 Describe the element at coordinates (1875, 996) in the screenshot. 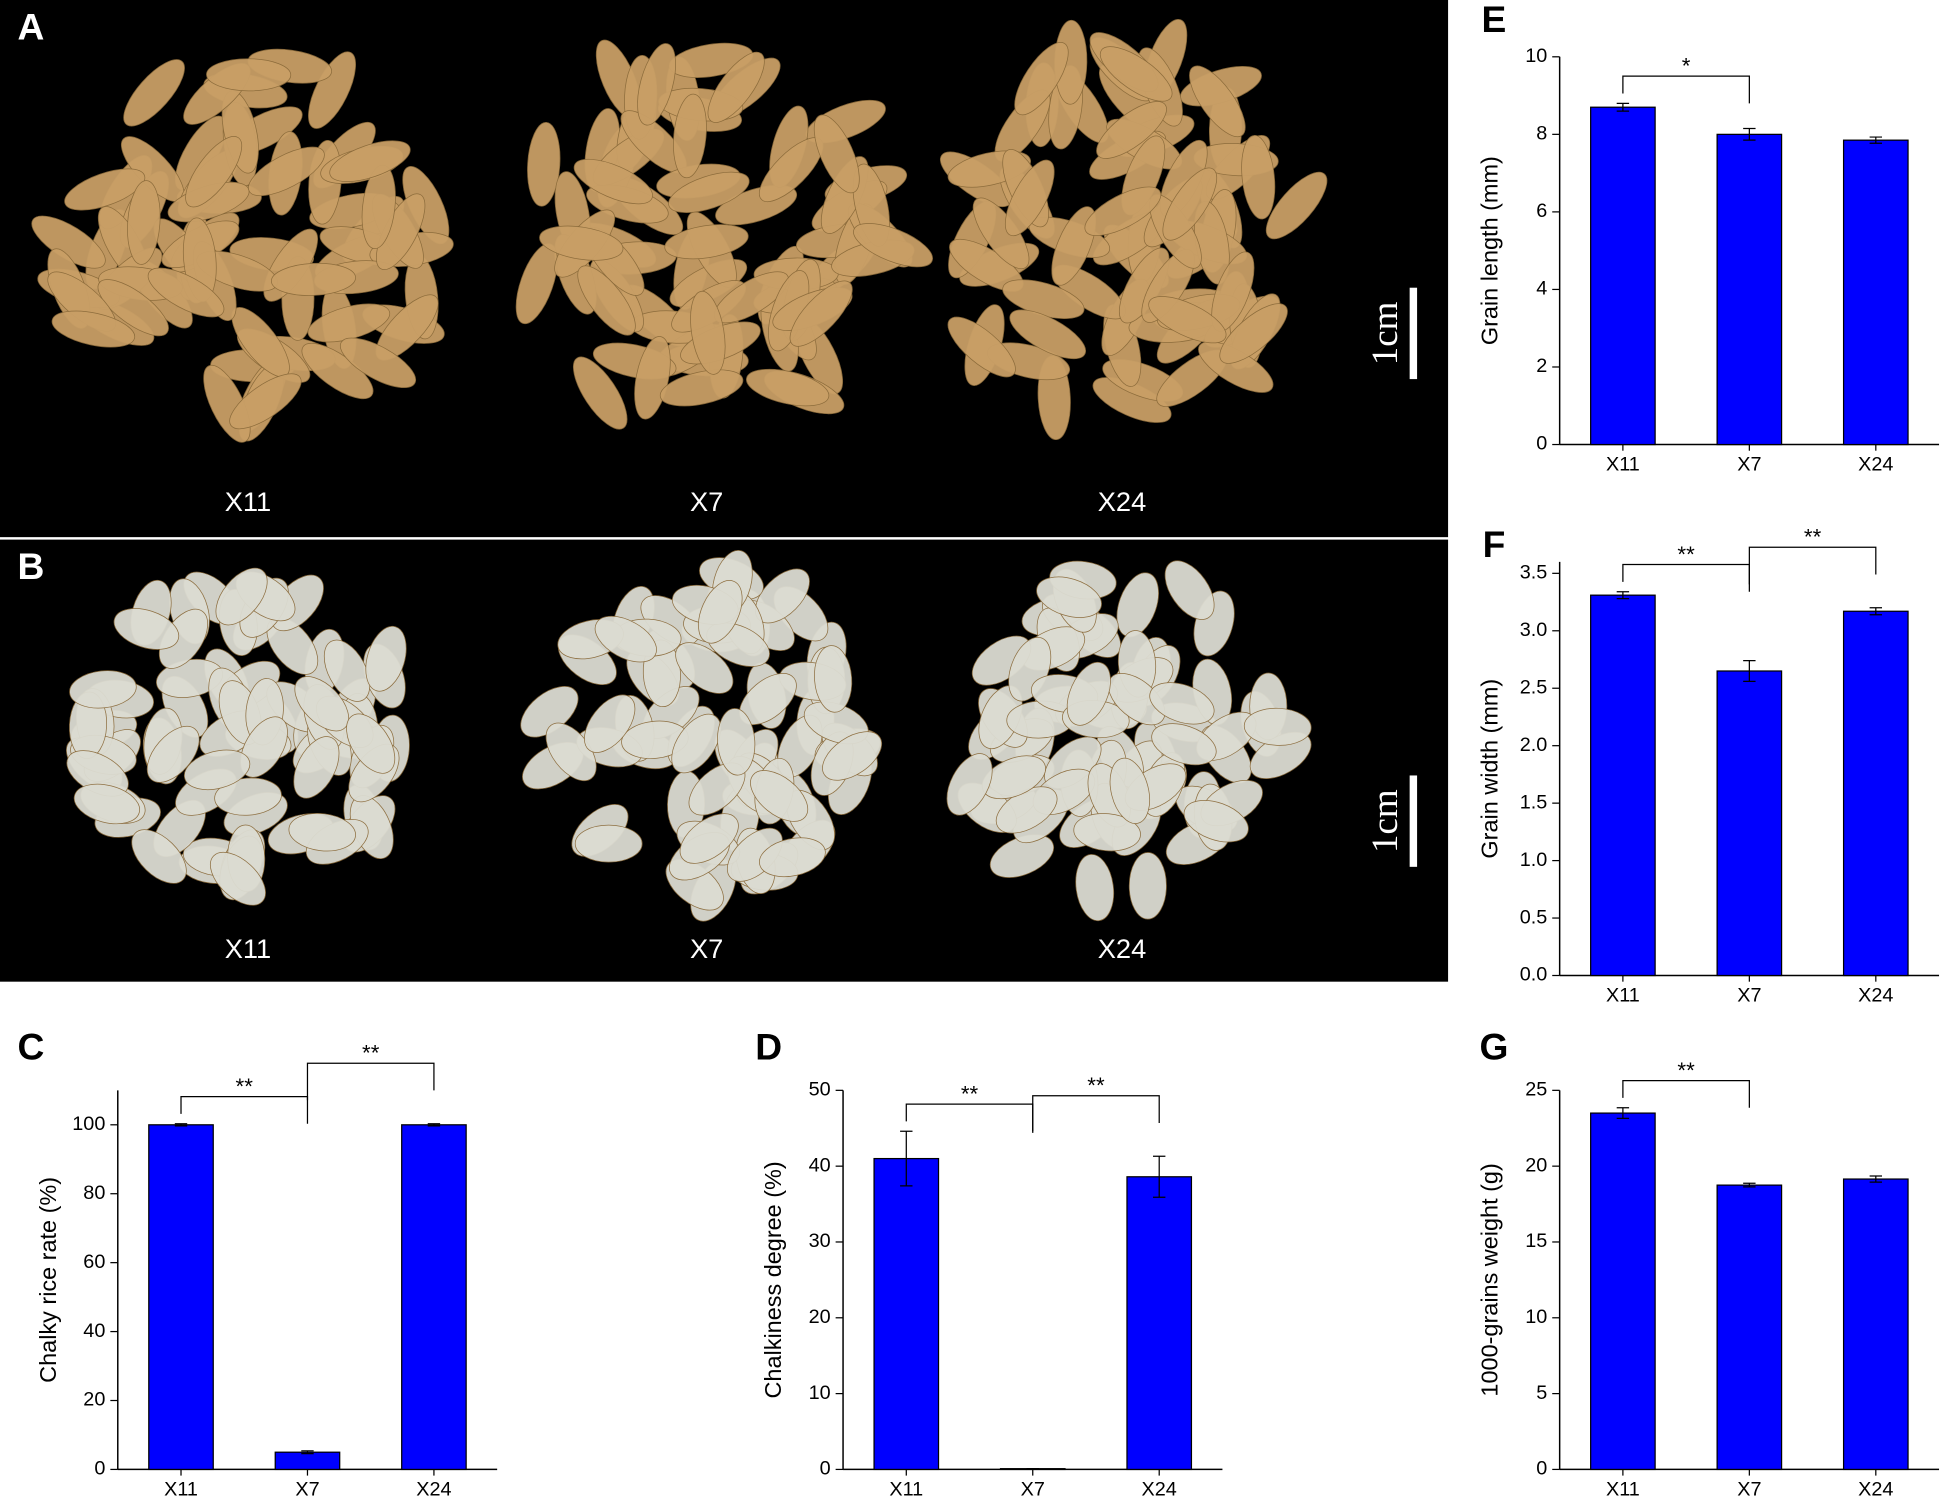

I see `x-tick-label: X24` at that location.